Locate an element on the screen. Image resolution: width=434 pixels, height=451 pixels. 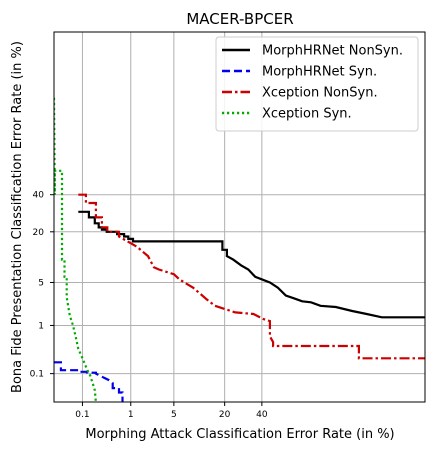
y-axis: 0.1 1 5 20 40 is located at coordinates (42, 285).